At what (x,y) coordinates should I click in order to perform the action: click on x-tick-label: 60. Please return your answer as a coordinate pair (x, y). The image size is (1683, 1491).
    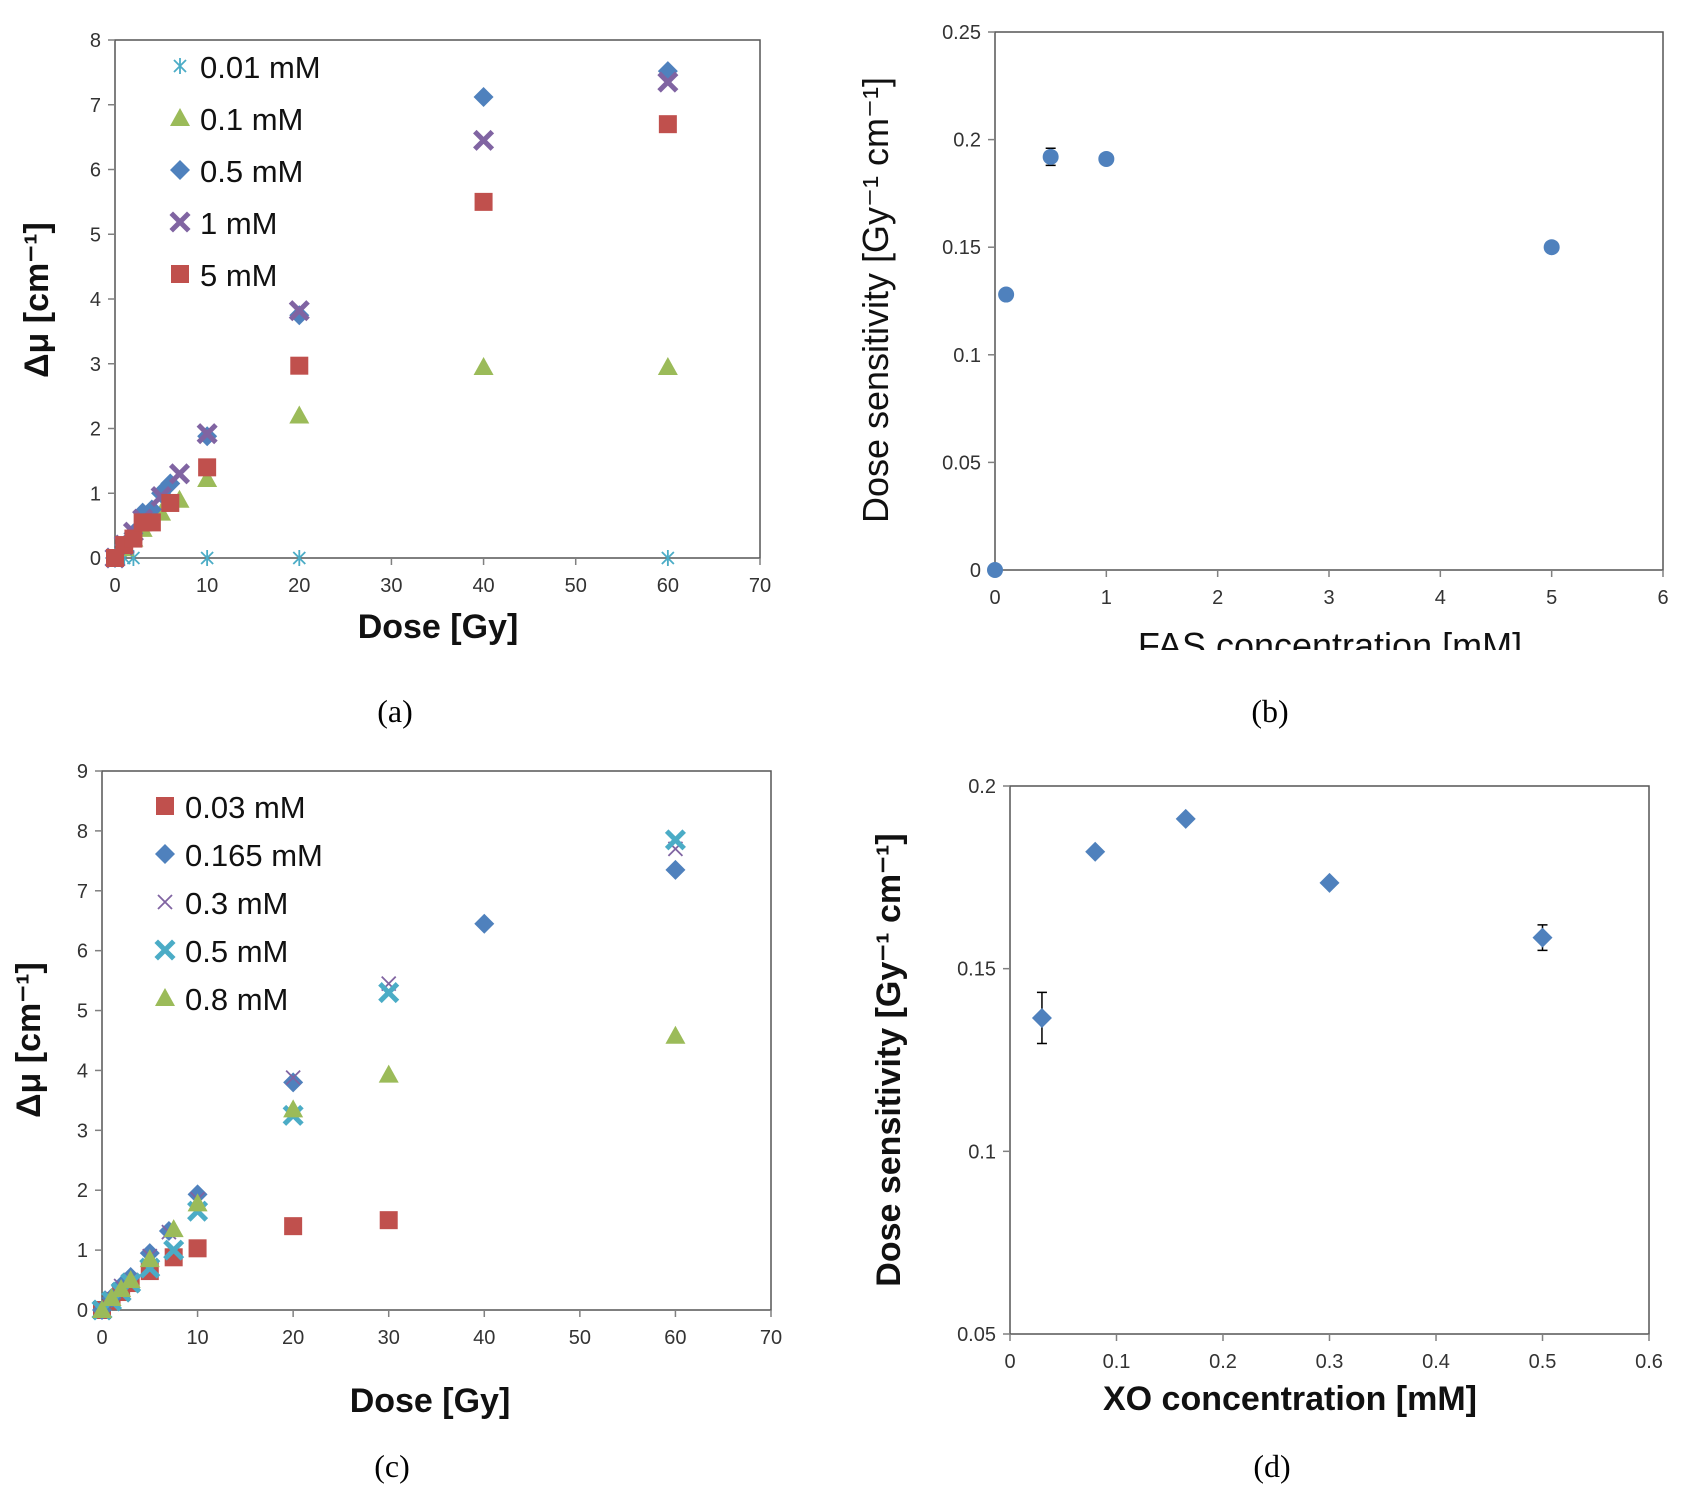
    Looking at the image, I should click on (675, 1338).